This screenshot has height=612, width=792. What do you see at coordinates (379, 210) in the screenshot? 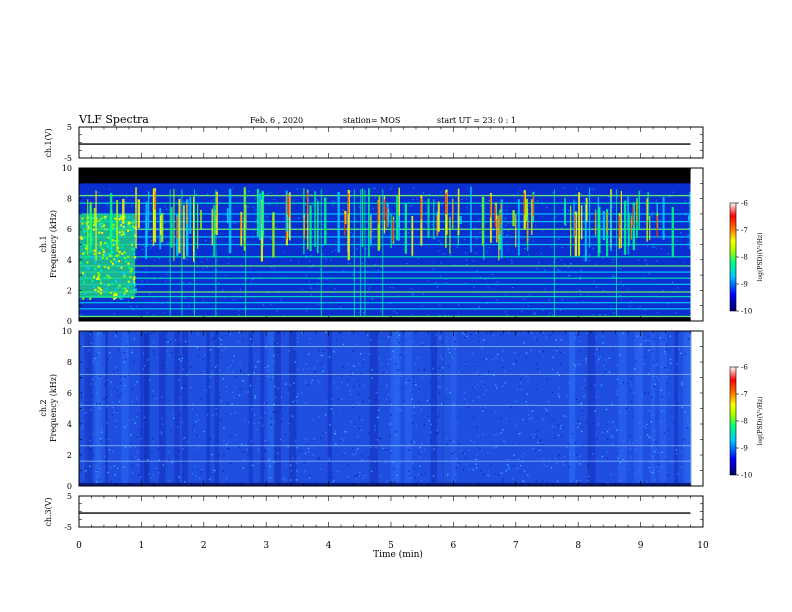
I see `ch1-emission-hot` at bounding box center [379, 210].